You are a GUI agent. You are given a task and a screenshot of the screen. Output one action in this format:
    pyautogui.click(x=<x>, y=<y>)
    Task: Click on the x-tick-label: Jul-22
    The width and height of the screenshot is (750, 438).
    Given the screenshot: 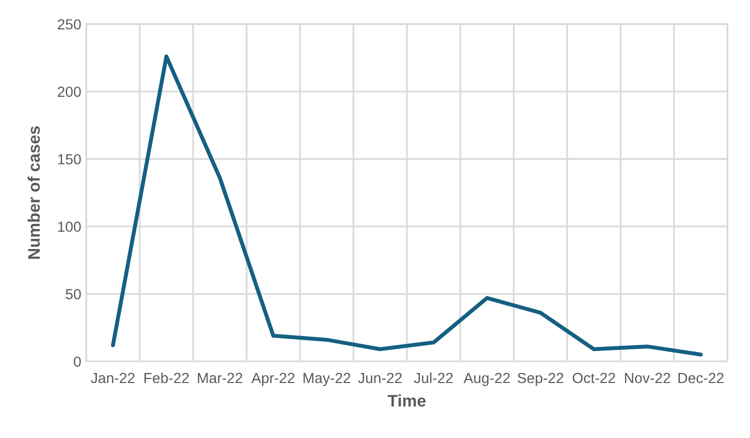 What is the action you would take?
    pyautogui.click(x=433, y=378)
    